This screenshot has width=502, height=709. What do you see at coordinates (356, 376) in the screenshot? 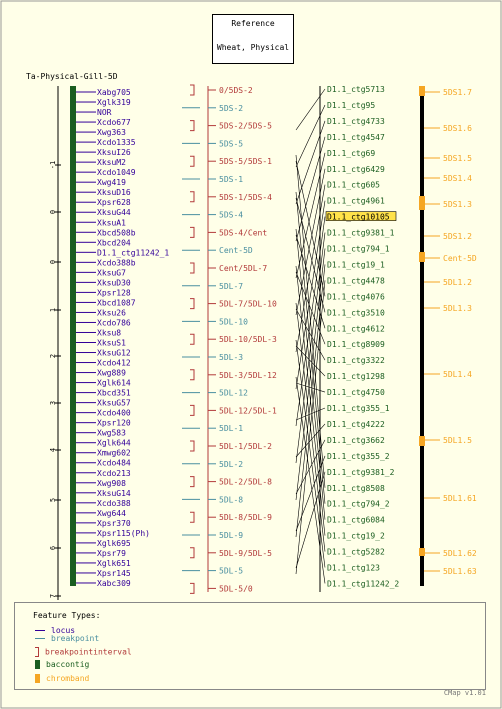
I see `contig-label: D1.1_ctg1298` at bounding box center [356, 376].